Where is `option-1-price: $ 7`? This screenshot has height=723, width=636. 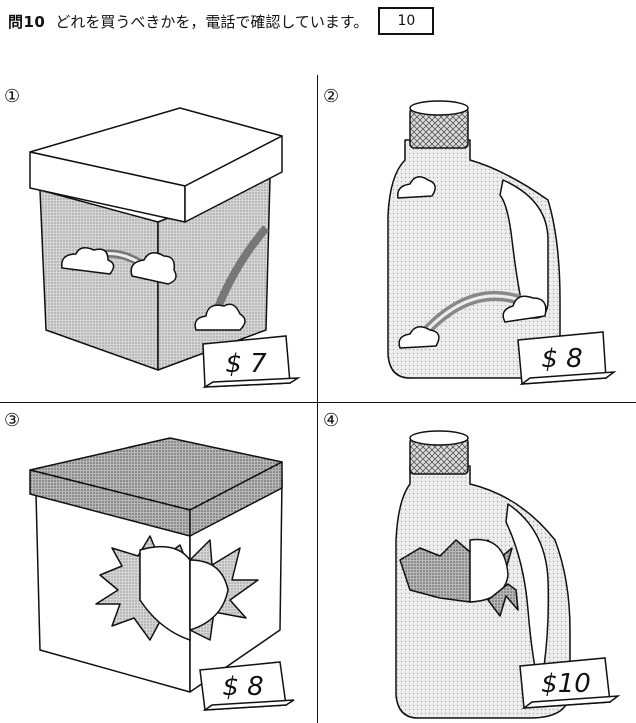 option-1-price: $ 7 is located at coordinates (246, 364).